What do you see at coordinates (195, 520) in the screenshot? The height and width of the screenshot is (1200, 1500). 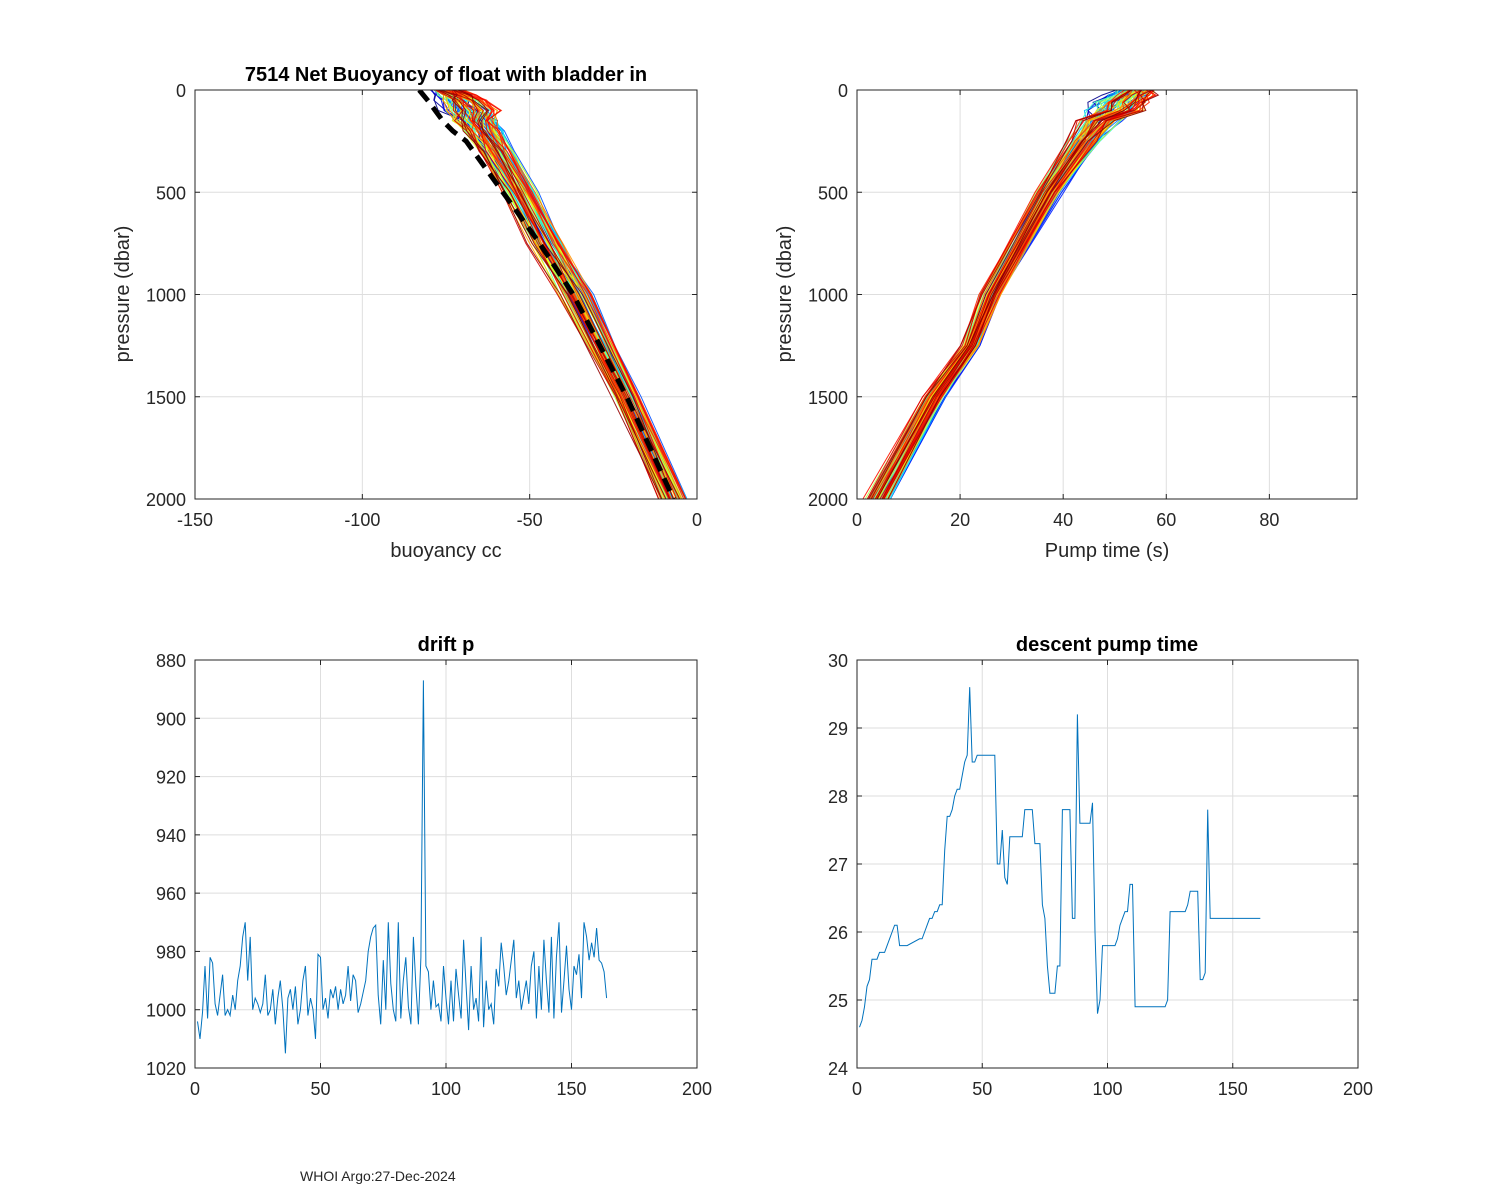 I see `x-tick-label: -150` at bounding box center [195, 520].